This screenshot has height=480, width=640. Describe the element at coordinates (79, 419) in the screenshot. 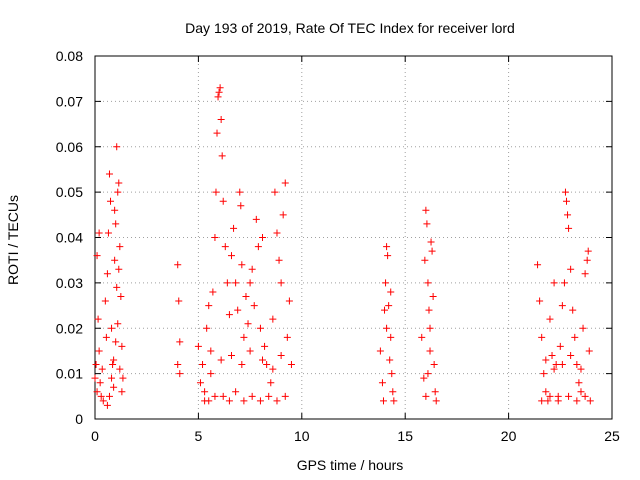

I see `y-tick-label: 0` at that location.